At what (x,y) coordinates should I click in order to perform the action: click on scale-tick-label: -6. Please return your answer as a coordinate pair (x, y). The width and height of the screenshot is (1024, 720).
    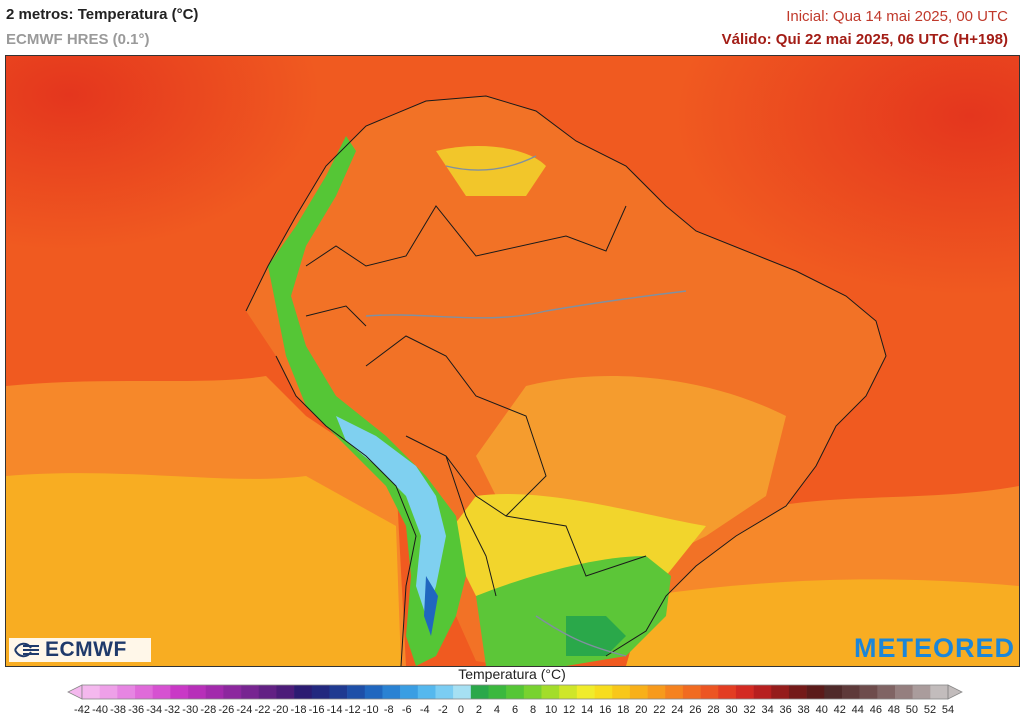
    Looking at the image, I should click on (406, 710).